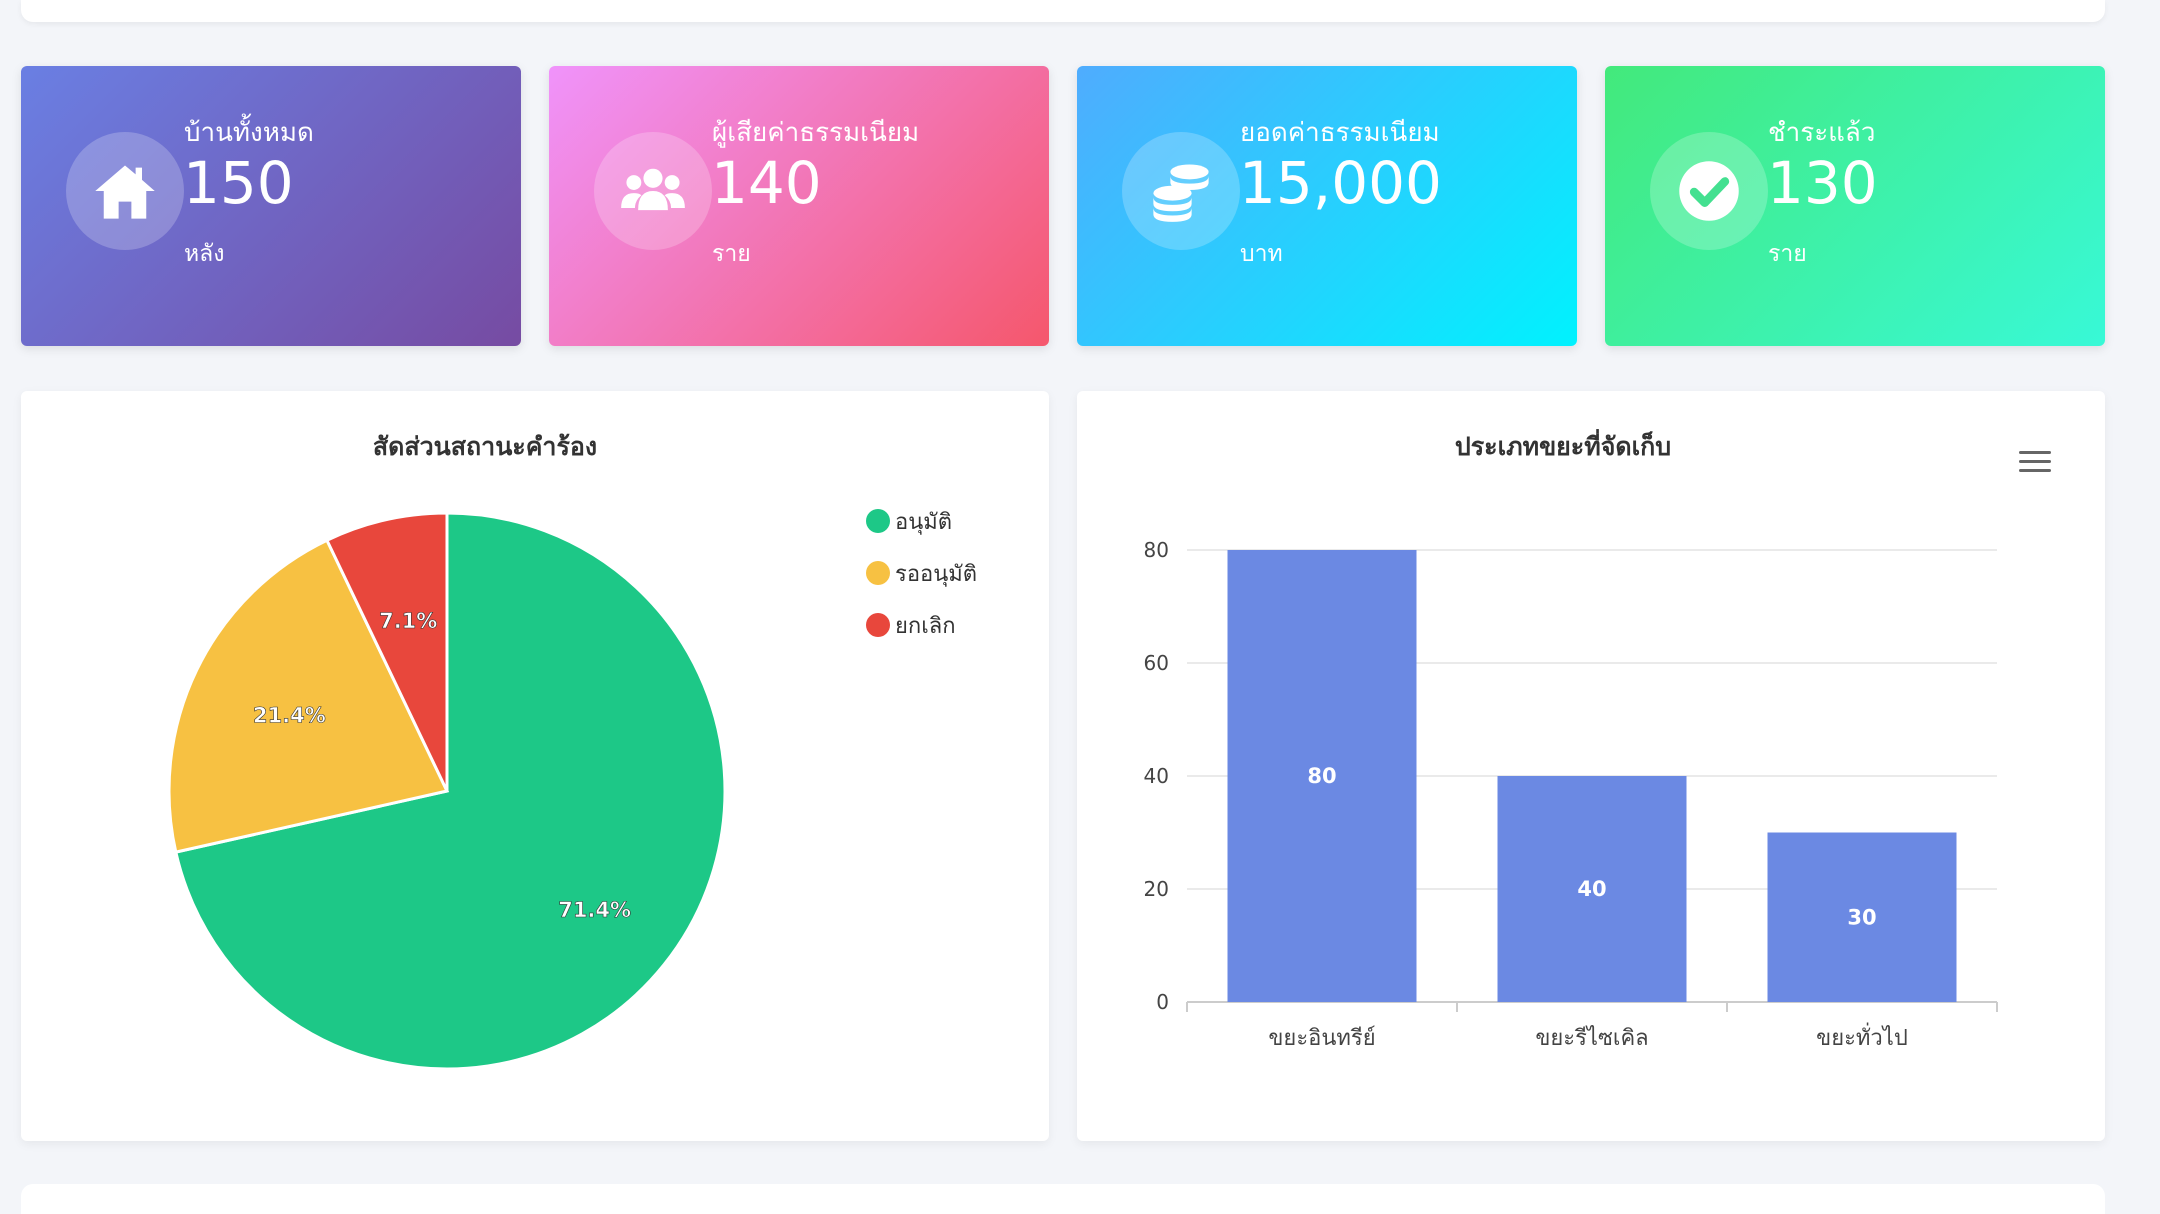 This screenshot has width=2160, height=1214. I want to click on users-icon, so click(653, 191).